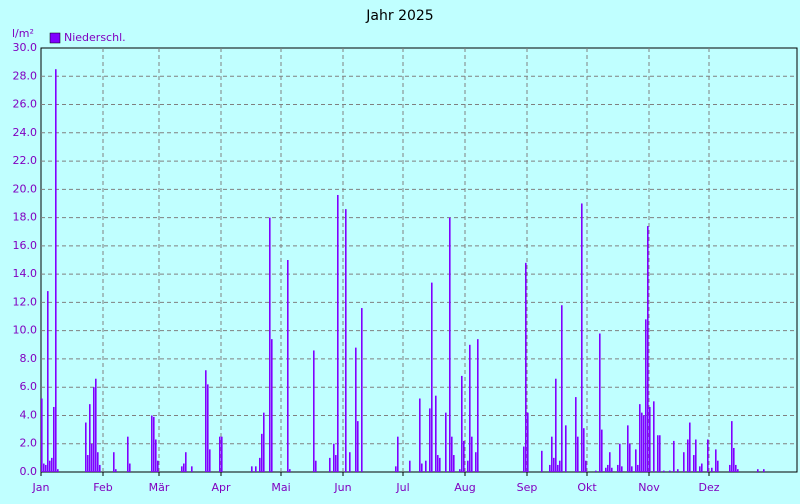 Image resolution: width=800 pixels, height=504 pixels. Describe the element at coordinates (159, 487) in the screenshot. I see `x-tick-label: Mär` at that location.